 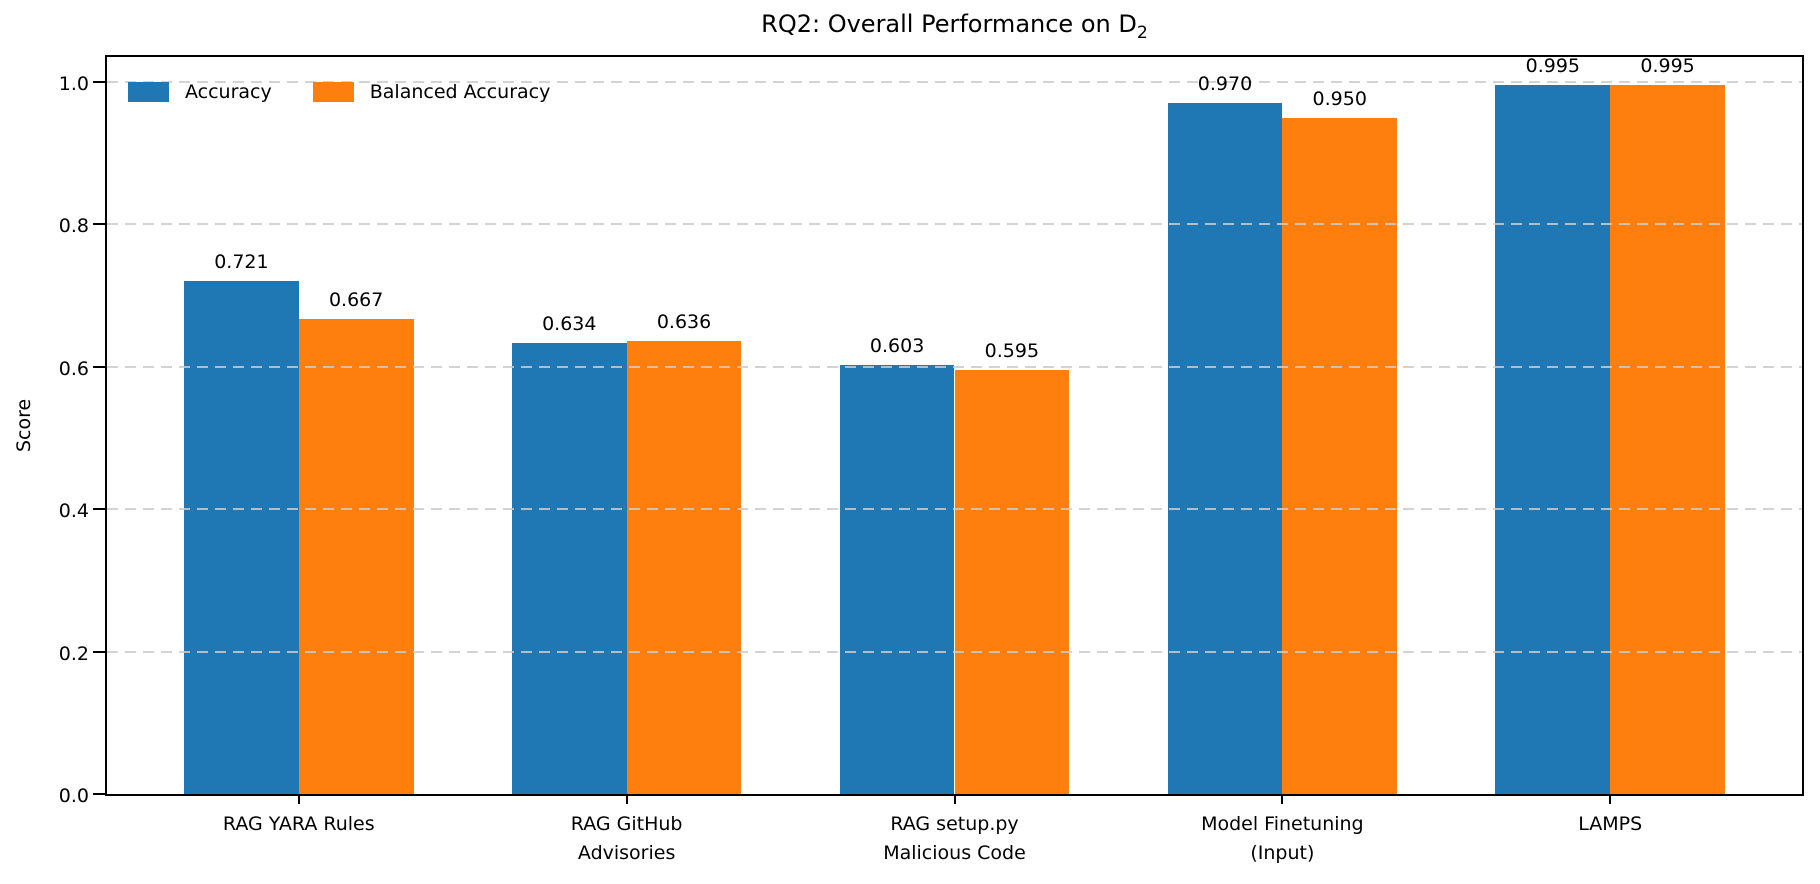 What do you see at coordinates (1339, 98) in the screenshot?
I see `value-label-balanced-accuracy-4: 0.950` at bounding box center [1339, 98].